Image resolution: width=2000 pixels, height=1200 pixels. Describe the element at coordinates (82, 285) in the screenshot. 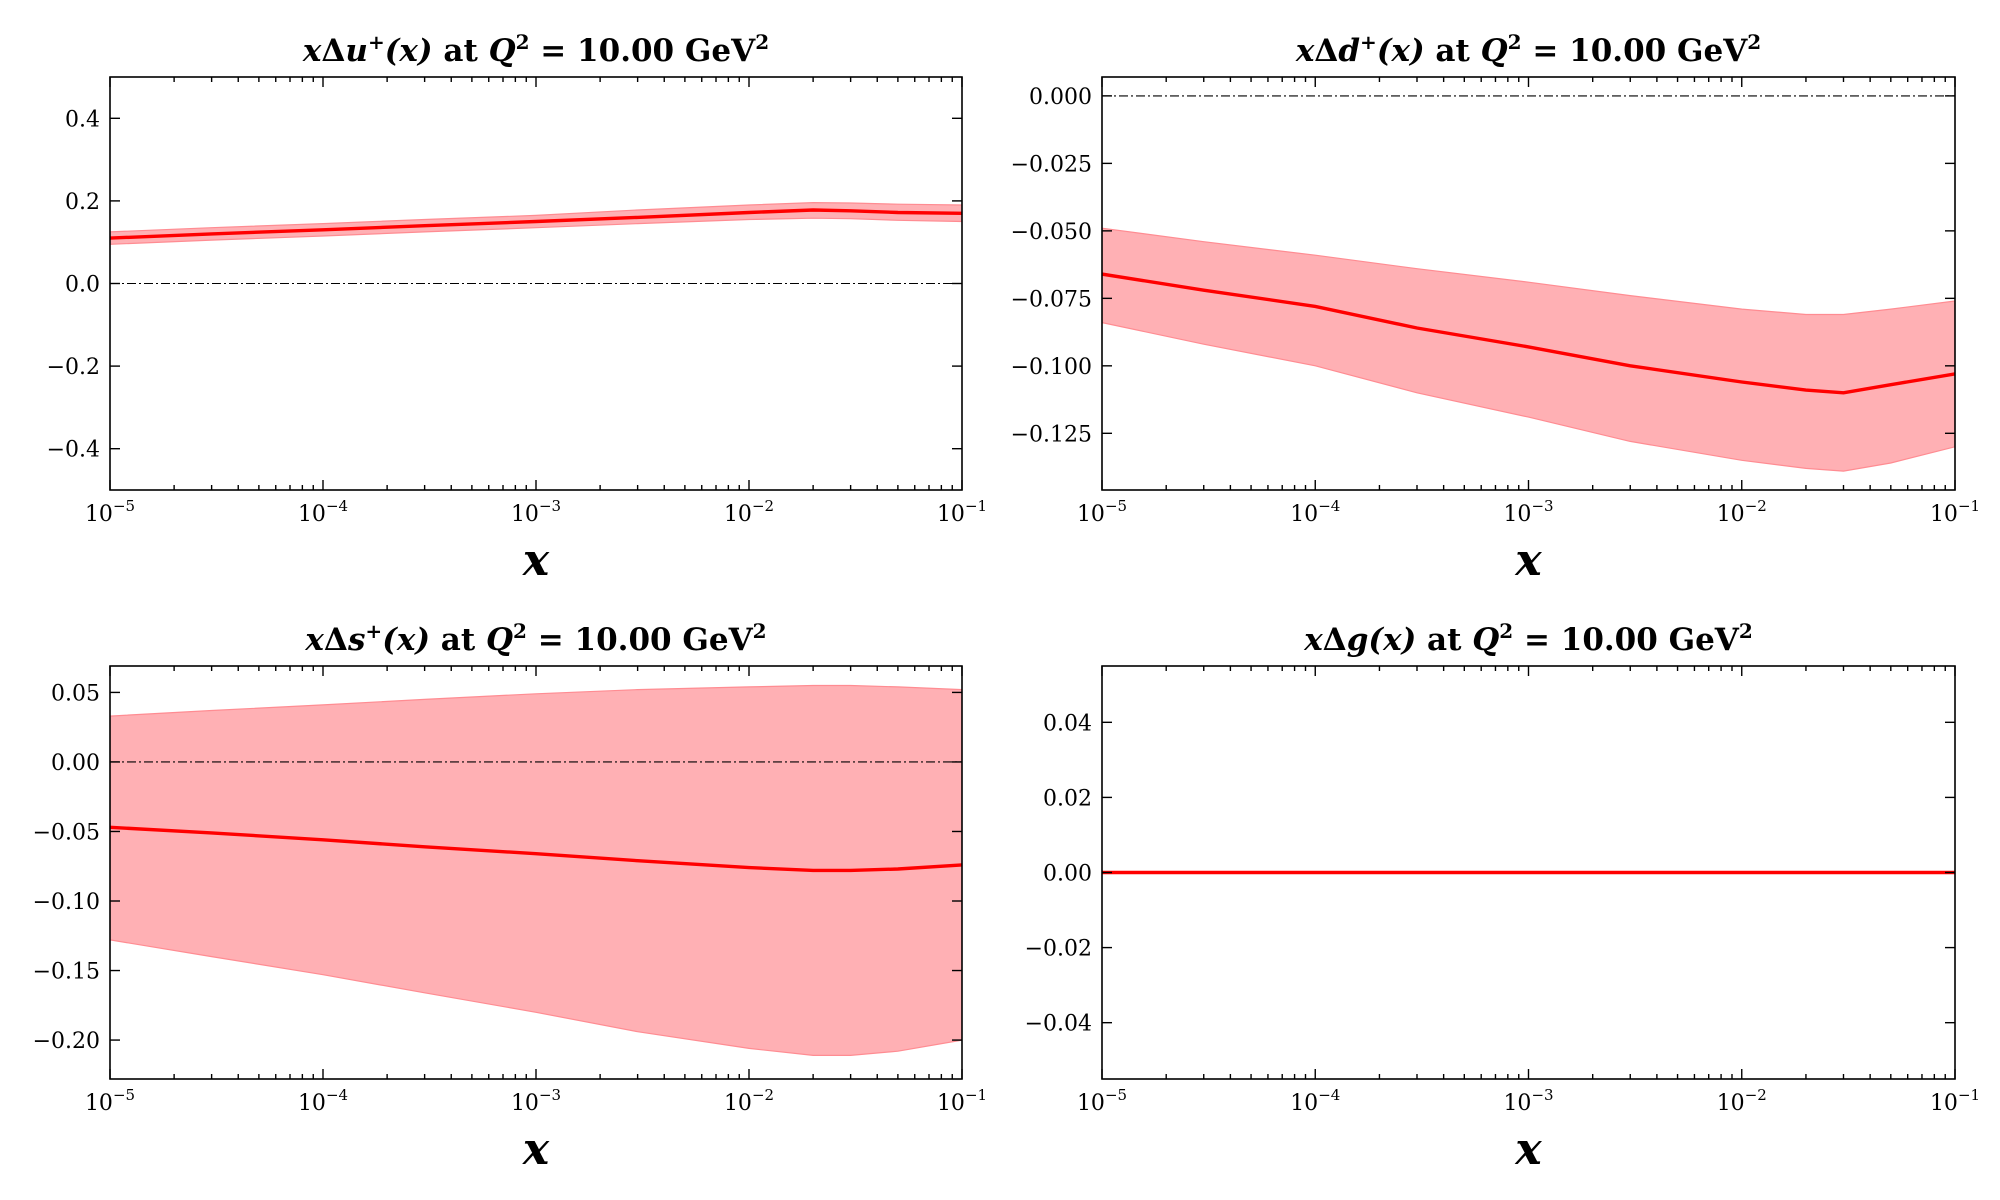

I see `y-tick-label: 0.0` at that location.